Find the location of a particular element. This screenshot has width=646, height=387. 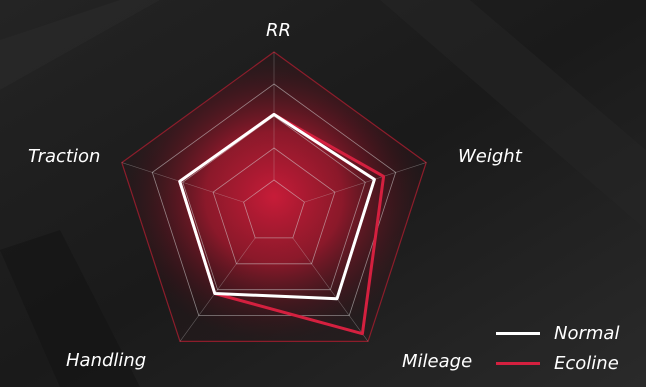

series-line-normal is located at coordinates (277, 206).